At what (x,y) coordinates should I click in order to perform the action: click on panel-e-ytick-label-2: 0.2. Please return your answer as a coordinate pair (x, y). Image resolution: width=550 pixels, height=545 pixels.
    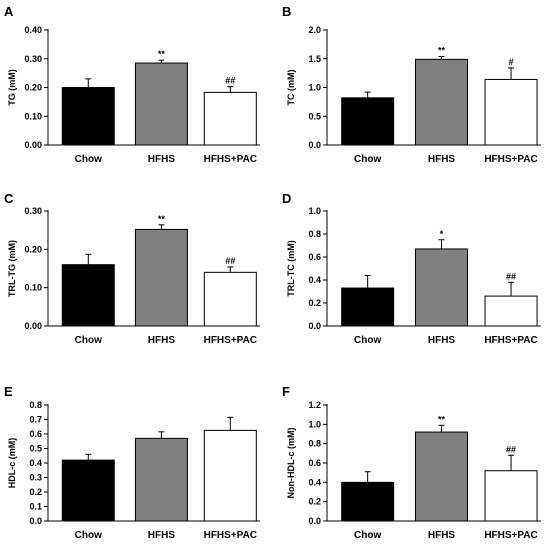
    Looking at the image, I should click on (35, 492).